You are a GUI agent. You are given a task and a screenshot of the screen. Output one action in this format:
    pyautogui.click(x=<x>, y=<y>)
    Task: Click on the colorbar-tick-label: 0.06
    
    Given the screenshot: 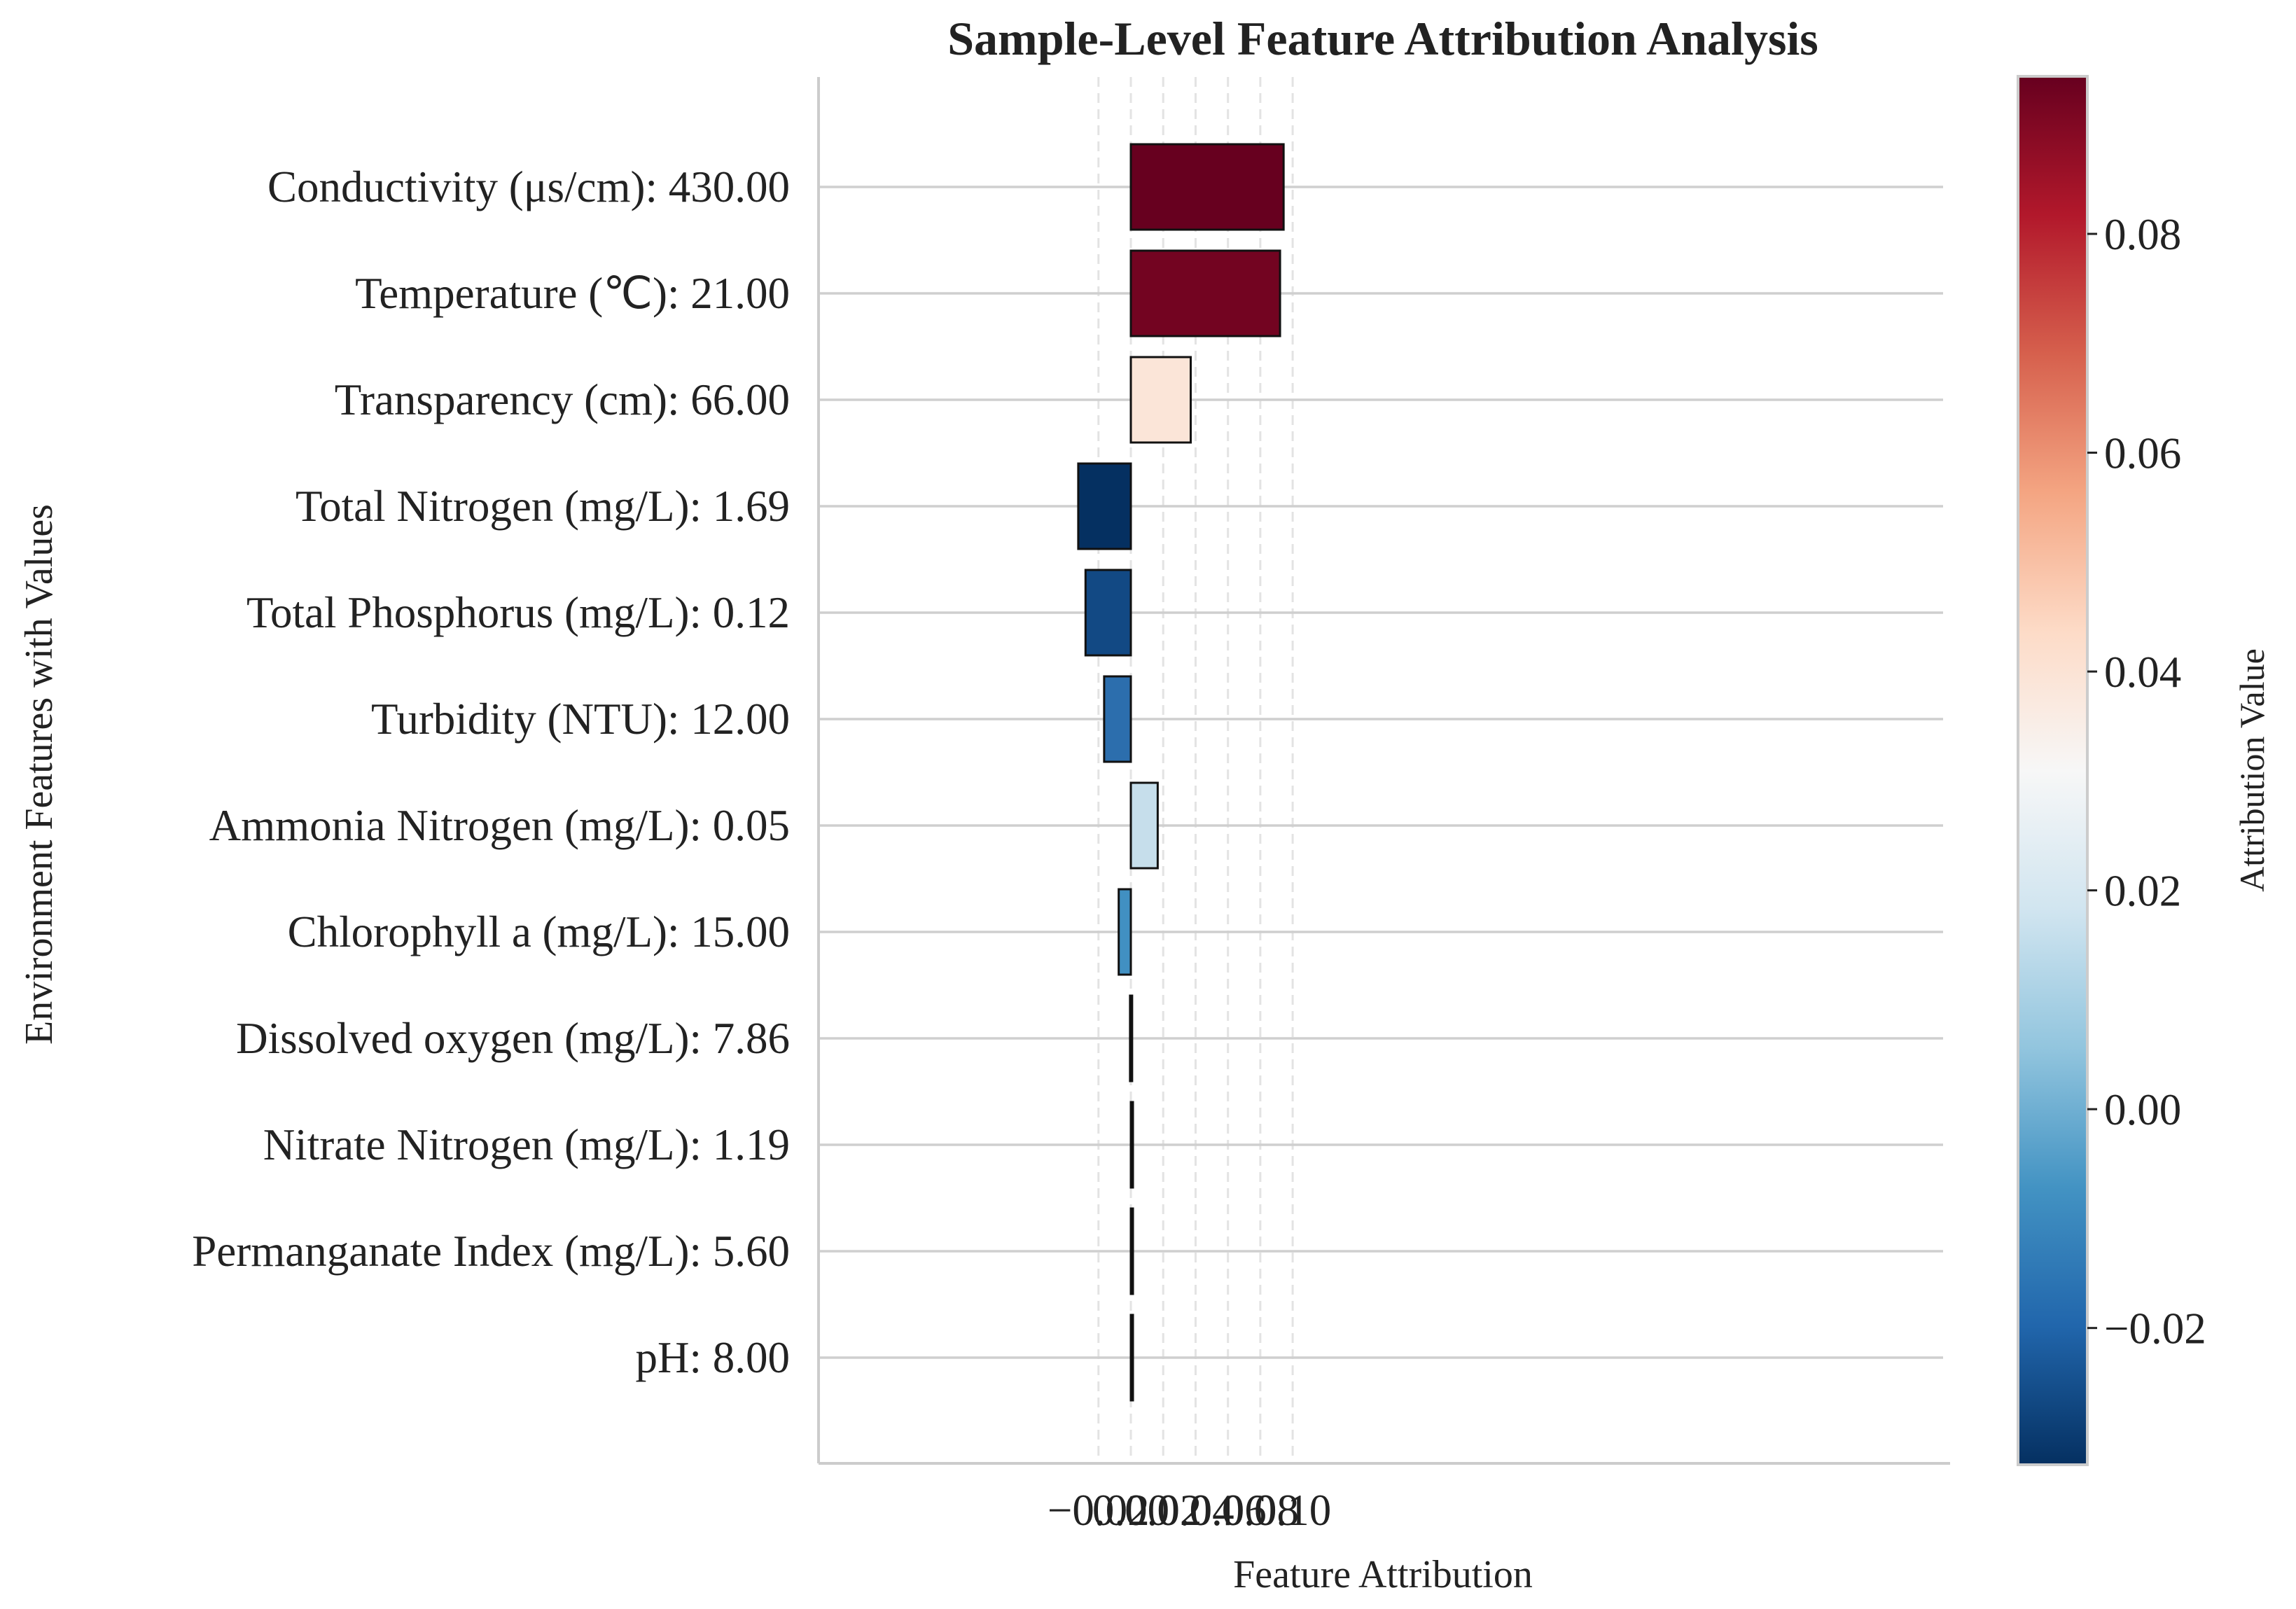 What is the action you would take?
    pyautogui.click(x=2142, y=453)
    